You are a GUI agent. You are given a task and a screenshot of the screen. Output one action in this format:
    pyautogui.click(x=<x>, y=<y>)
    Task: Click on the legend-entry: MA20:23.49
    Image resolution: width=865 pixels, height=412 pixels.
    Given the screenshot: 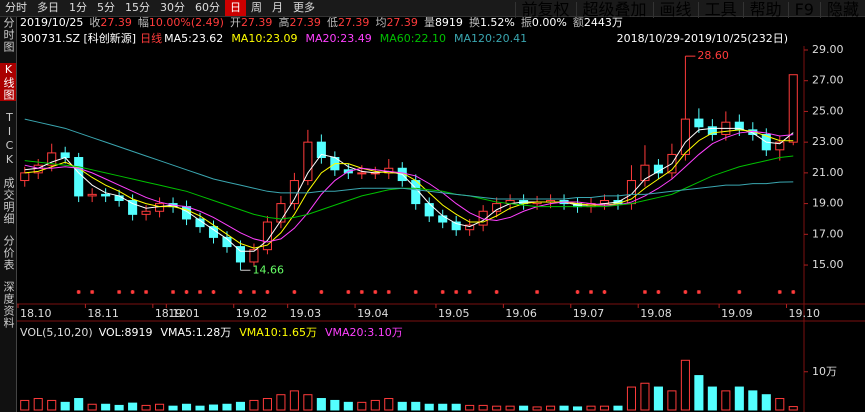 What is the action you would take?
    pyautogui.click(x=339, y=38)
    